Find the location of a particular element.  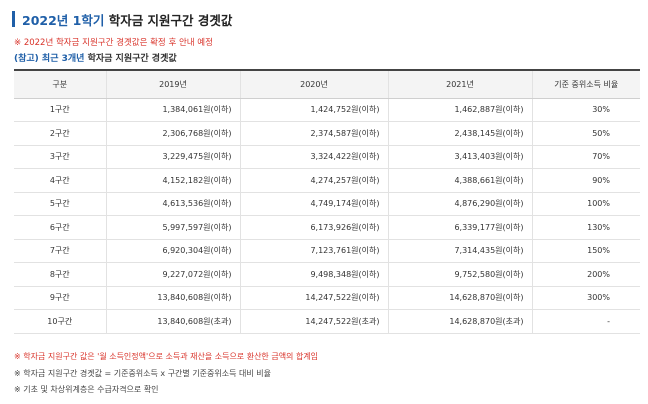

cell-2020: 14,247,522원(이하) is located at coordinates (313, 298).